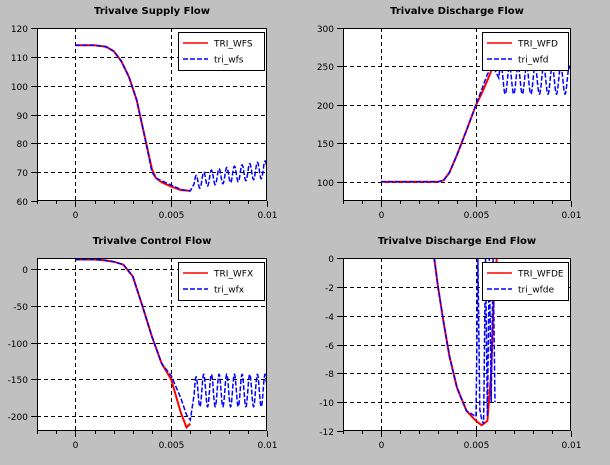 This screenshot has height=465, width=610. What do you see at coordinates (457, 11) in the screenshot?
I see `chart-title: Trivalve Discharge Flow` at bounding box center [457, 11].